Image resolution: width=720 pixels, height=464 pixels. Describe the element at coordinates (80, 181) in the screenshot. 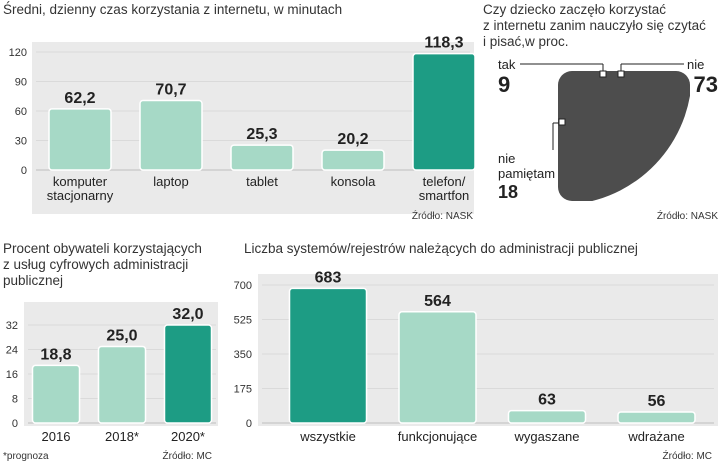

I see `category-label: komputer` at that location.